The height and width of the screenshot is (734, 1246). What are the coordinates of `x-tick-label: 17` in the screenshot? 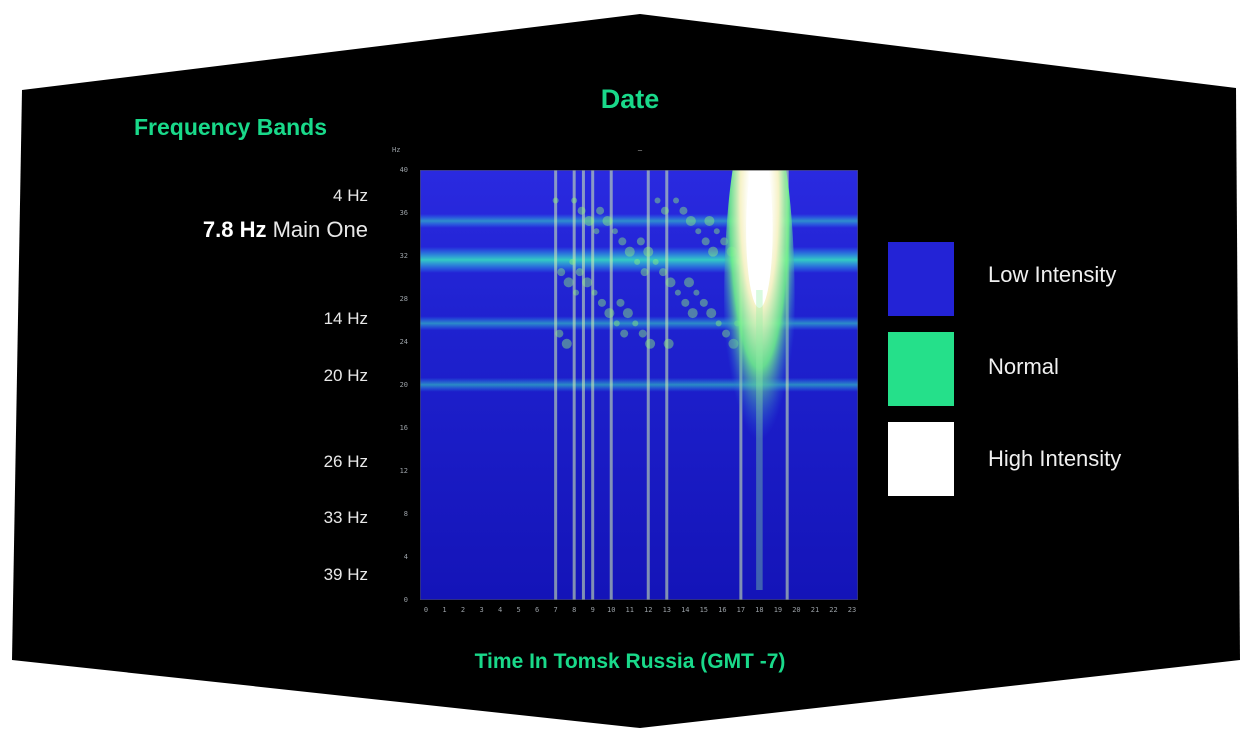 It's located at (741, 610).